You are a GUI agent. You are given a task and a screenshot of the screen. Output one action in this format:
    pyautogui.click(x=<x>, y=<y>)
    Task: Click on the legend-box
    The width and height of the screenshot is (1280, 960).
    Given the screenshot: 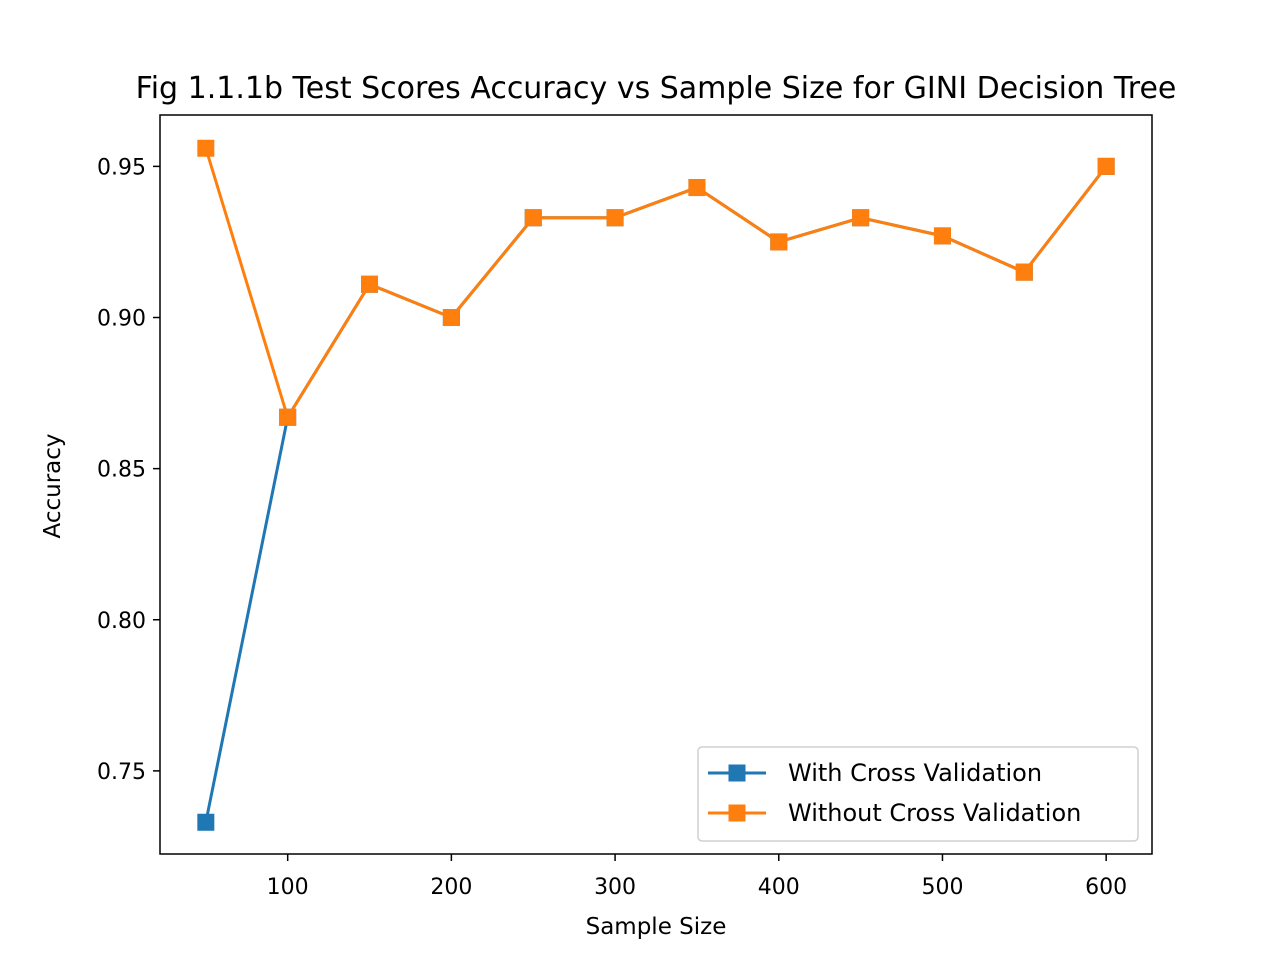 What is the action you would take?
    pyautogui.click(x=918, y=794)
    